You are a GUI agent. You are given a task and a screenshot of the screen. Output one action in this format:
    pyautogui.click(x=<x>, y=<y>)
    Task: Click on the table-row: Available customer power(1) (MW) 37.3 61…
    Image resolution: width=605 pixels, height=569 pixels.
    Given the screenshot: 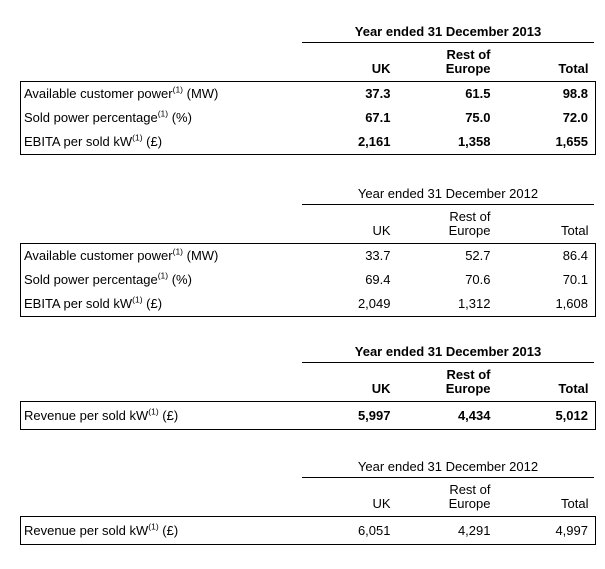 What is the action you would take?
    pyautogui.click(x=308, y=93)
    